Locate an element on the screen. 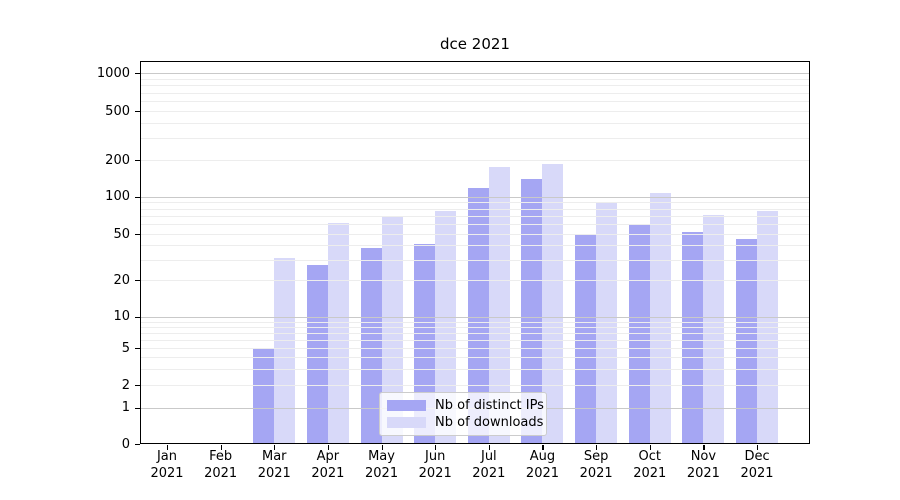 The width and height of the screenshot is (900, 500). bar-distinct-ips-mar-2021 is located at coordinates (264, 396).